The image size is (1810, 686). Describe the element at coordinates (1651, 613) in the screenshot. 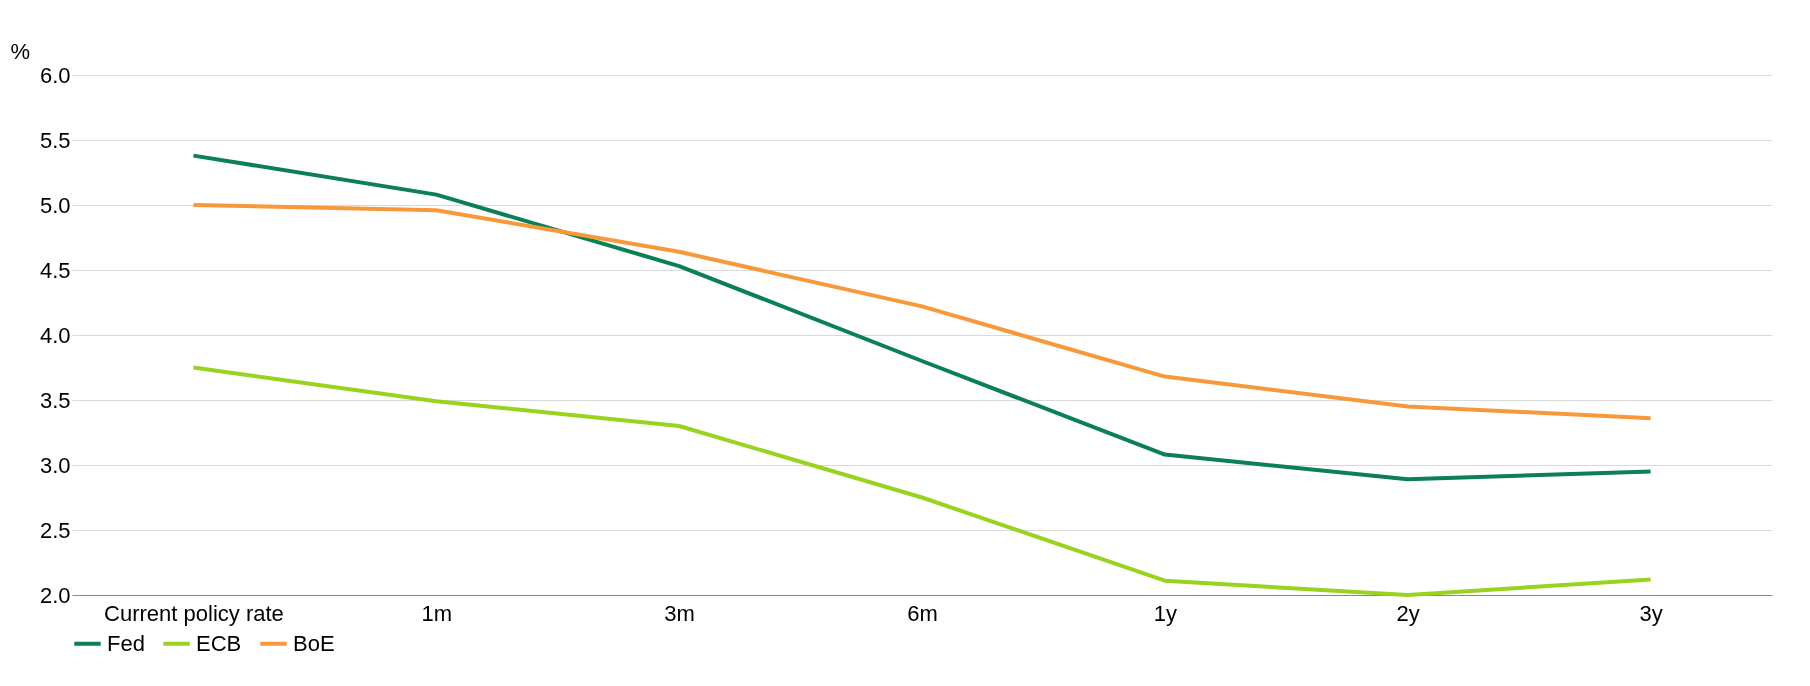

I see `x-tick-label: 3y` at that location.